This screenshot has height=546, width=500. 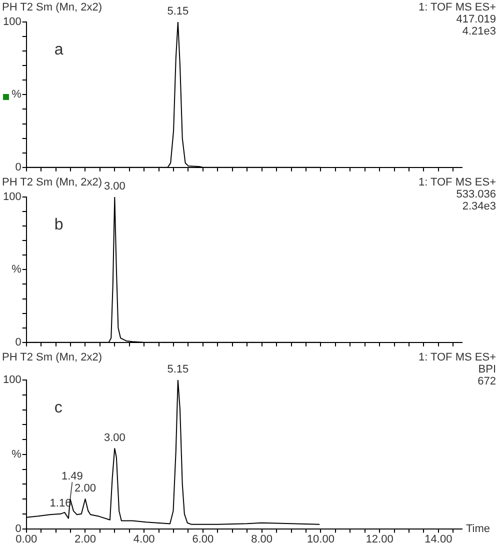 I want to click on annotation: 417.019, so click(x=476, y=20).